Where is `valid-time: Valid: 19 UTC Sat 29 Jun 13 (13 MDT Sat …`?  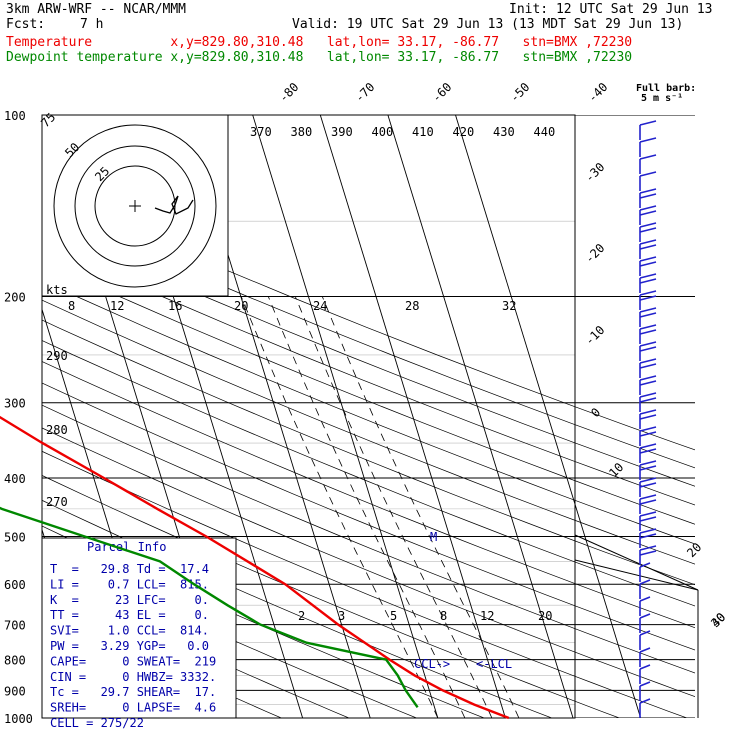 valid-time: Valid: 19 UTC Sat 29 Jun 13 (13 MDT Sat … is located at coordinates (488, 24).